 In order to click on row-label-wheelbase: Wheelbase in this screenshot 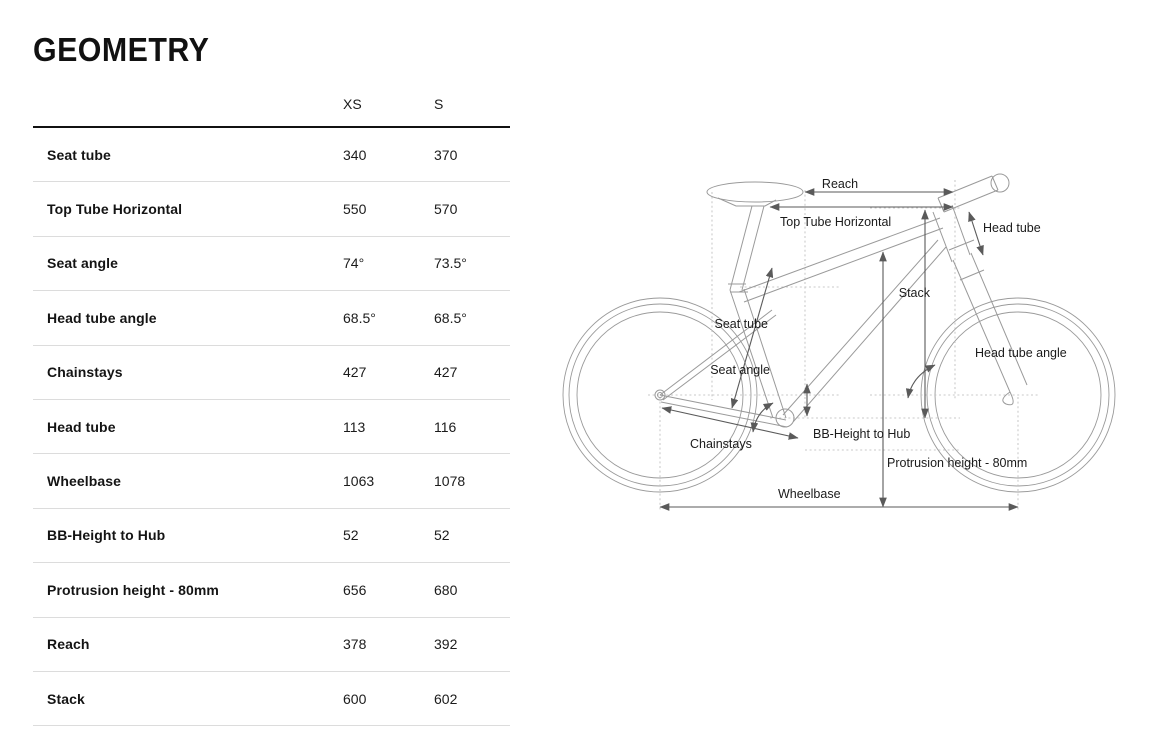, I will do `click(84, 481)`.